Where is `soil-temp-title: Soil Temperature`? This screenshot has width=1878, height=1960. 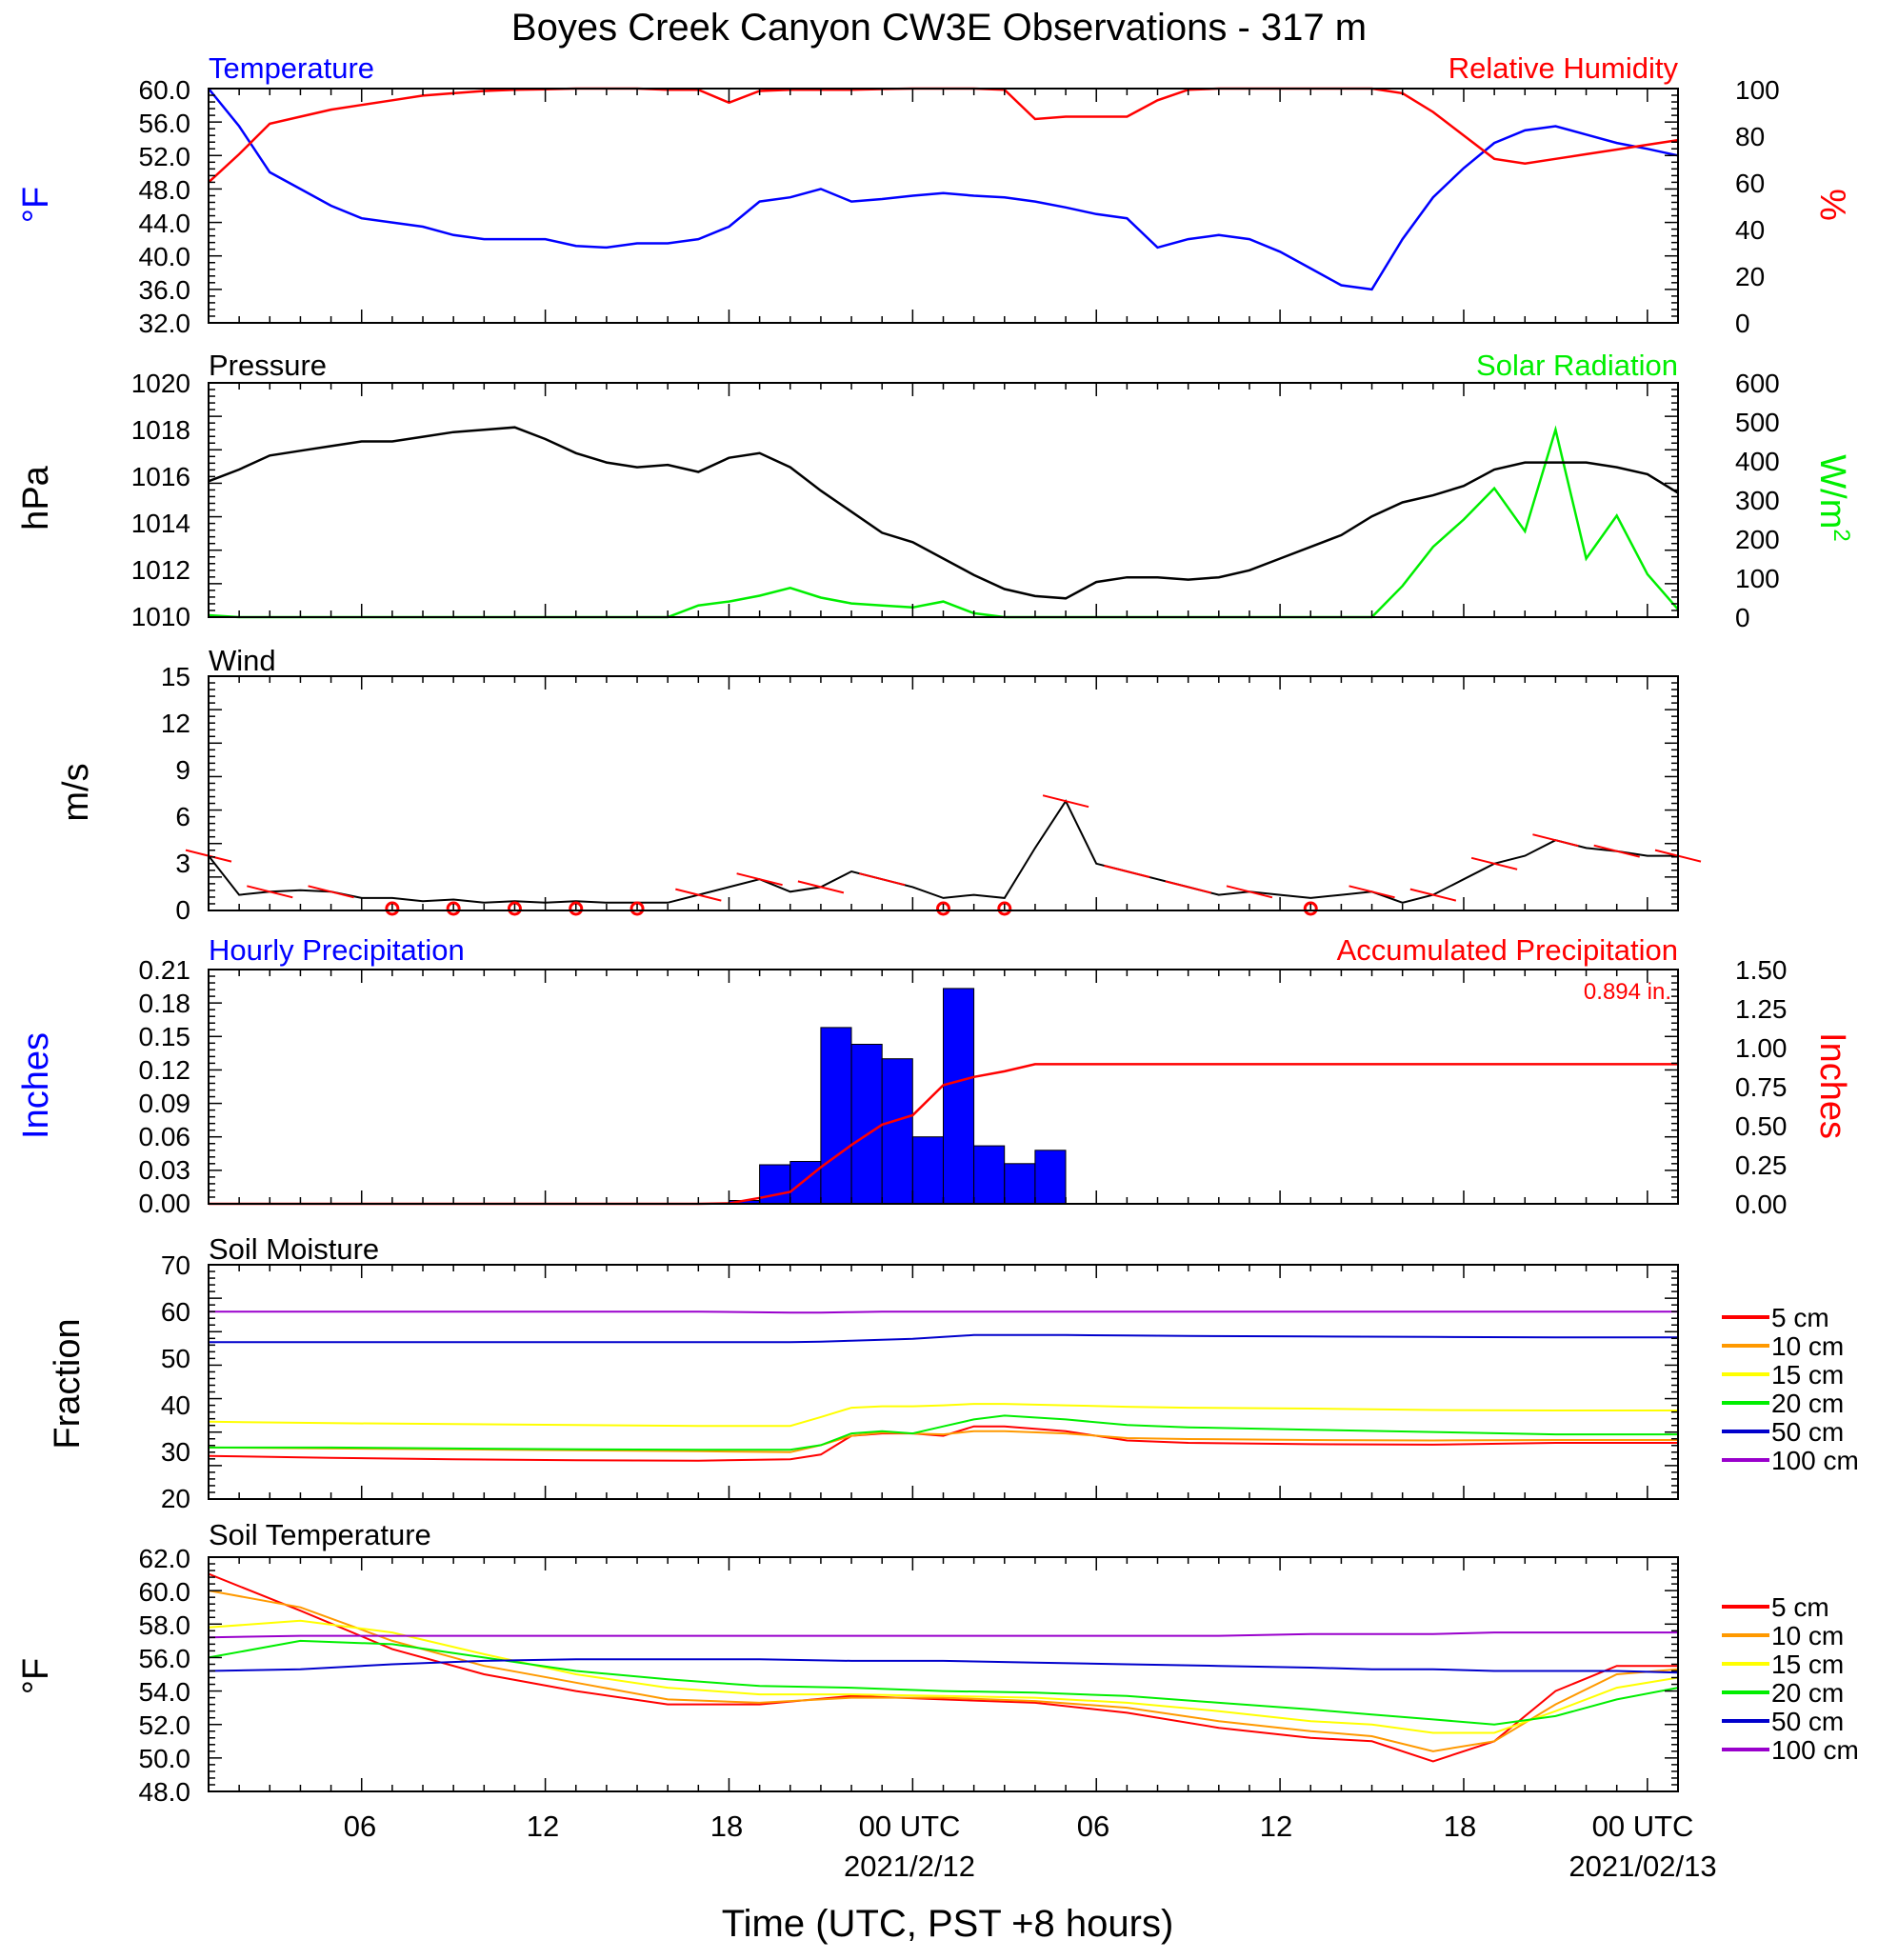
soil-temp-title: Soil Temperature is located at coordinates (320, 1534).